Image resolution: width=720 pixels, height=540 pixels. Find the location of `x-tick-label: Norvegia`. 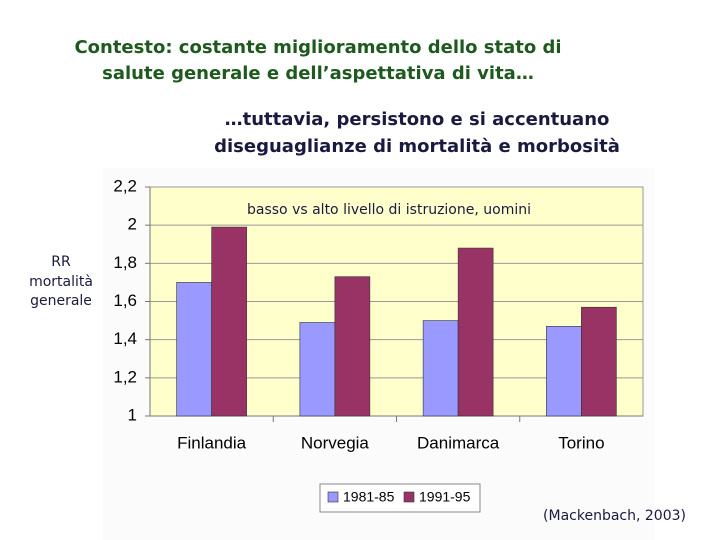

x-tick-label: Norvegia is located at coordinates (335, 442).